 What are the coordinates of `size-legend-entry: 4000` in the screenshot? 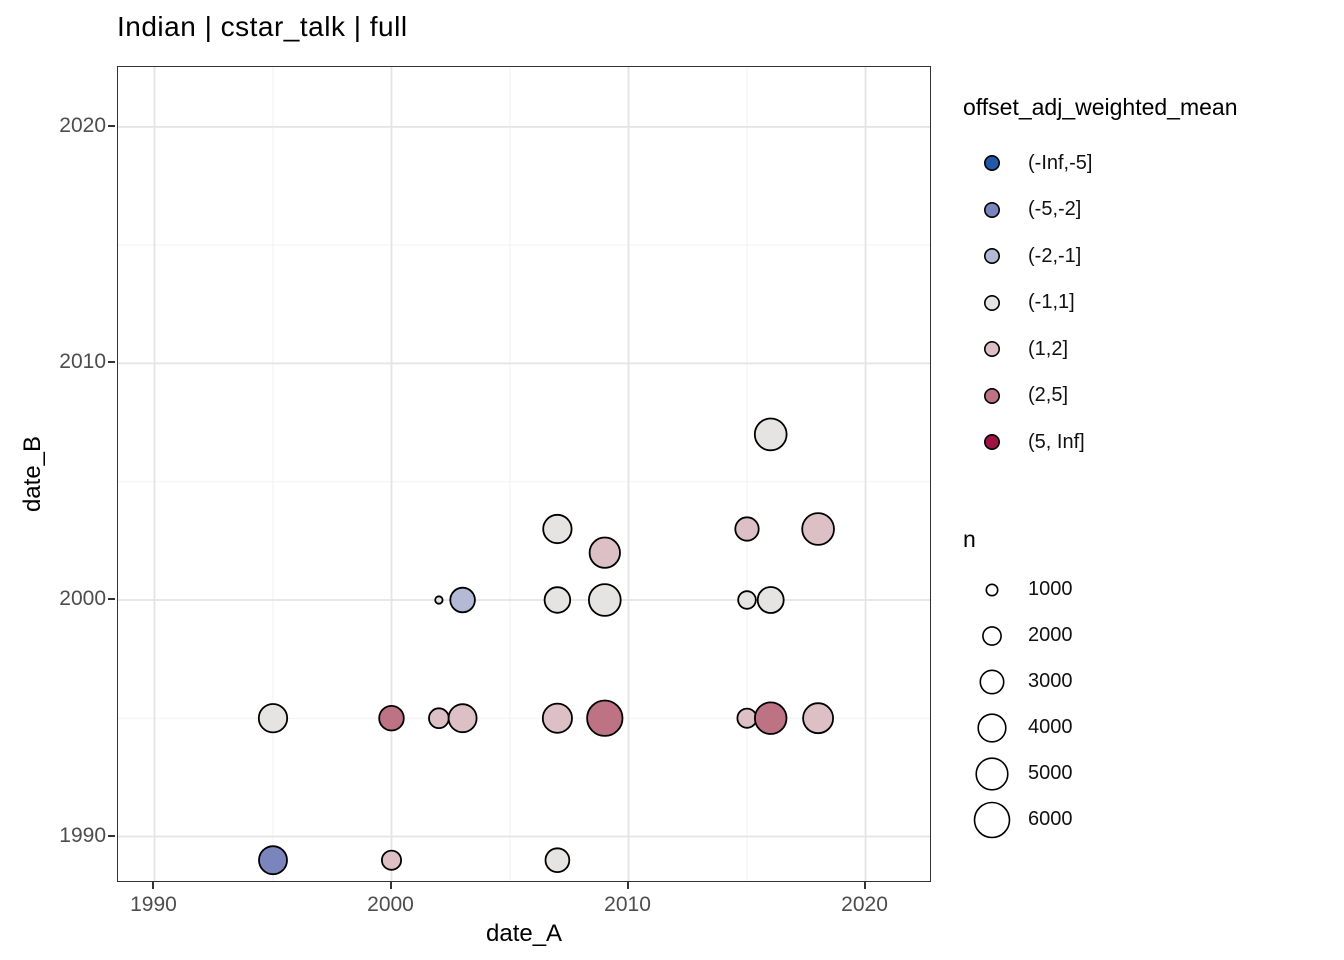 It's located at (1153, 728).